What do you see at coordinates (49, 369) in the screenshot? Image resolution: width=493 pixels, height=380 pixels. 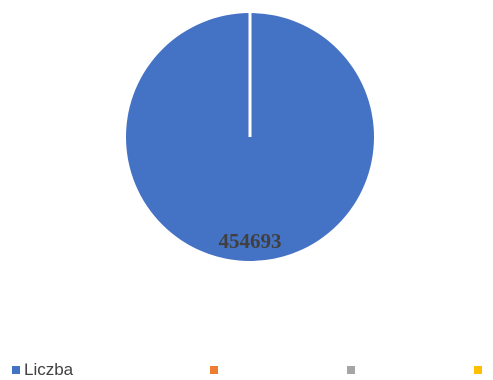 I see `legend-label-liczba: Liczba` at bounding box center [49, 369].